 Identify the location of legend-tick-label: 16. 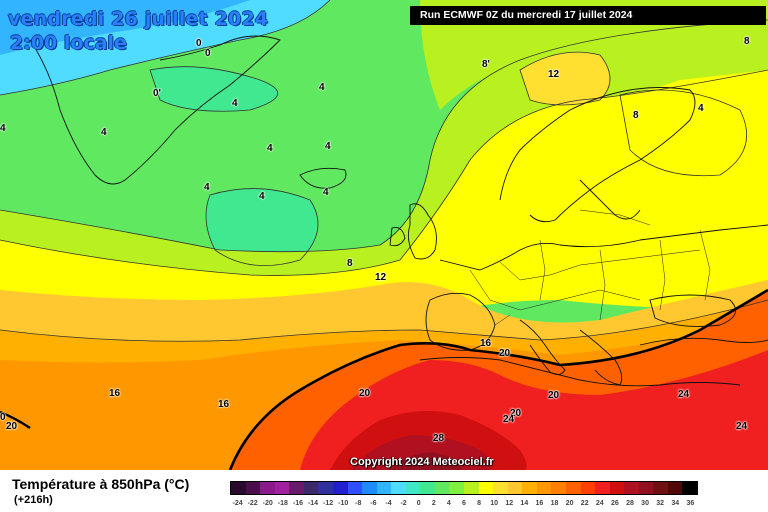
(539, 503).